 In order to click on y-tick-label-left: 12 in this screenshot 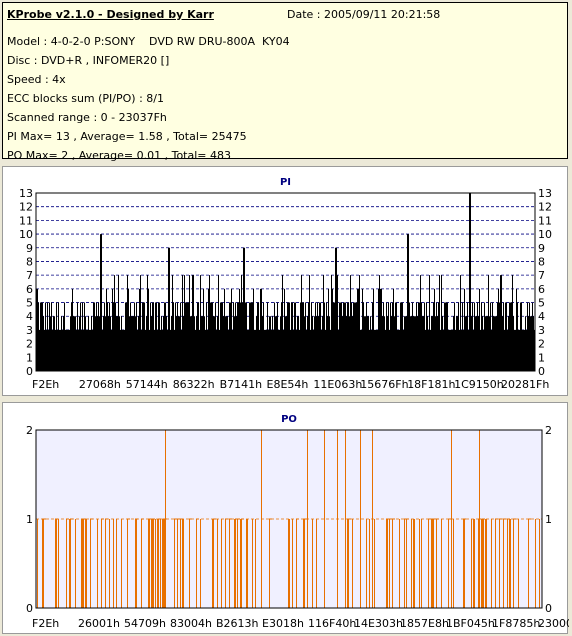, I will do `click(26, 207)`.